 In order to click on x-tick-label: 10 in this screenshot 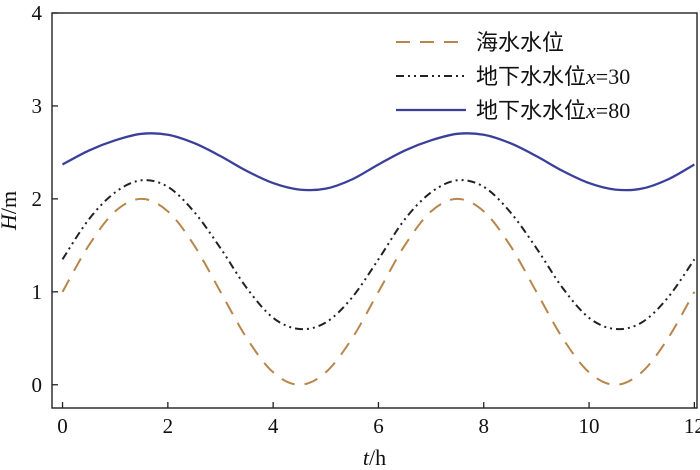, I will do `click(589, 426)`.